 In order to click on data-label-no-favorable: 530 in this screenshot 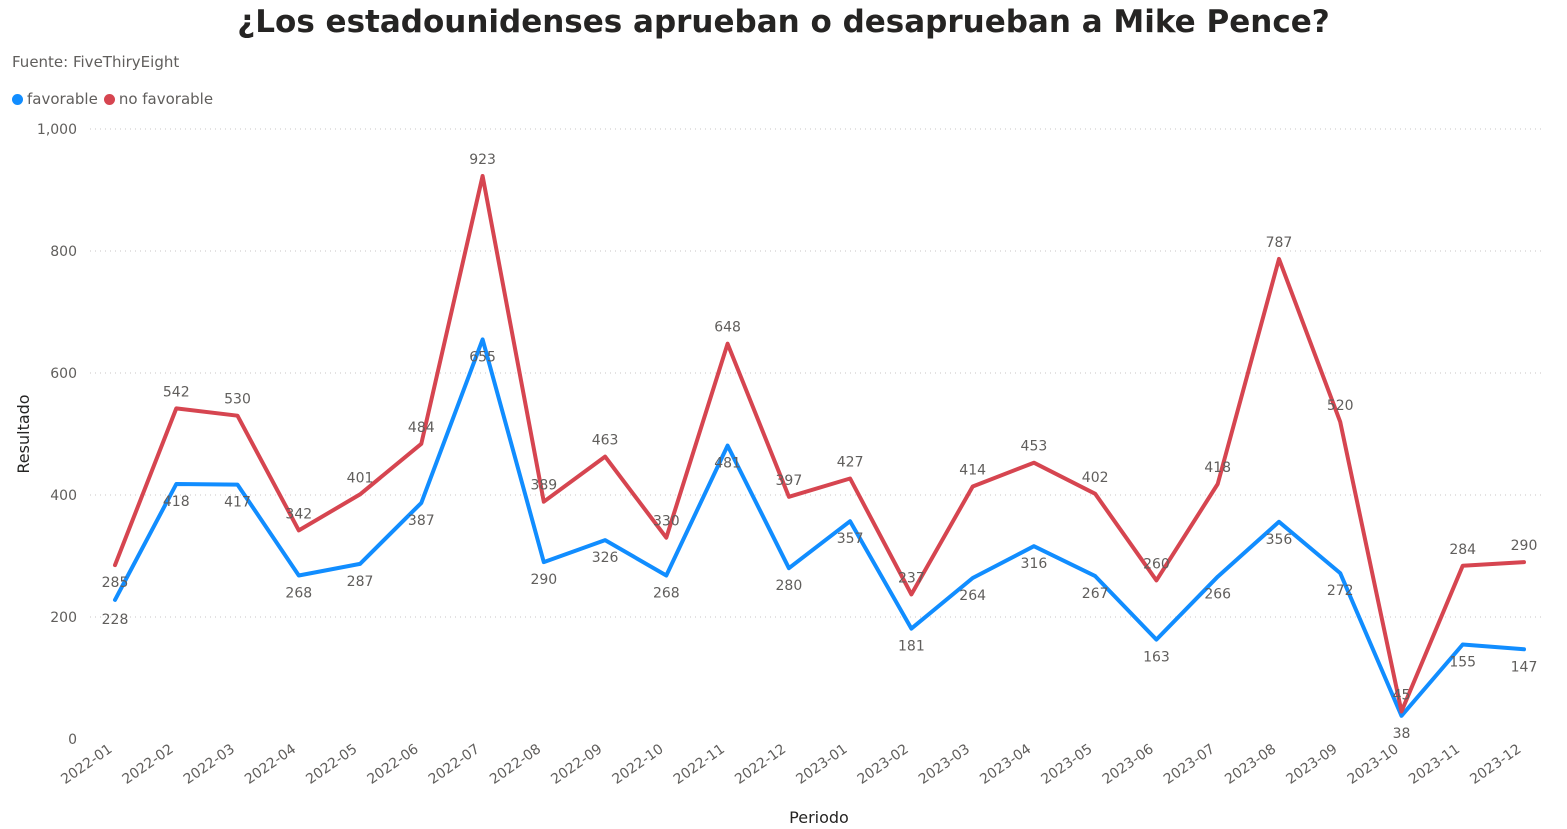, I will do `click(237, 400)`.